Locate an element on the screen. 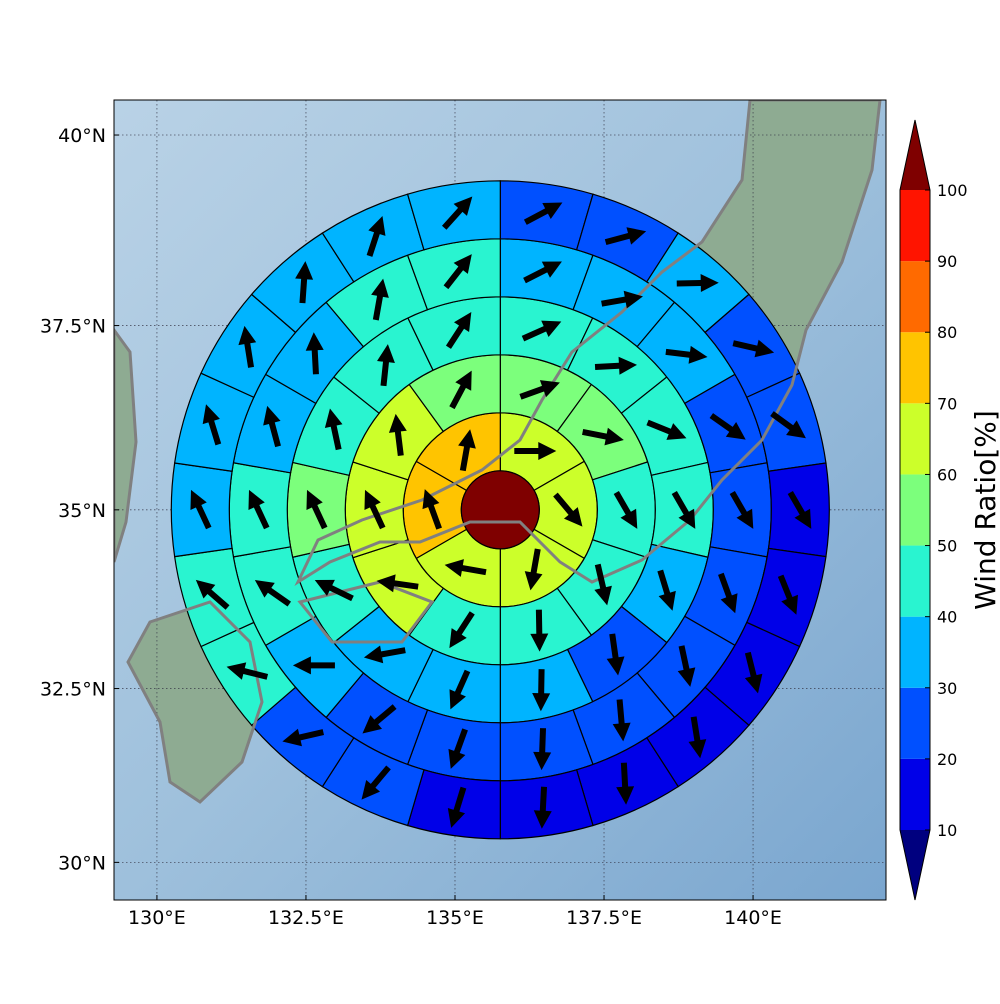  x-tick-label: 130°E is located at coordinates (157, 918).